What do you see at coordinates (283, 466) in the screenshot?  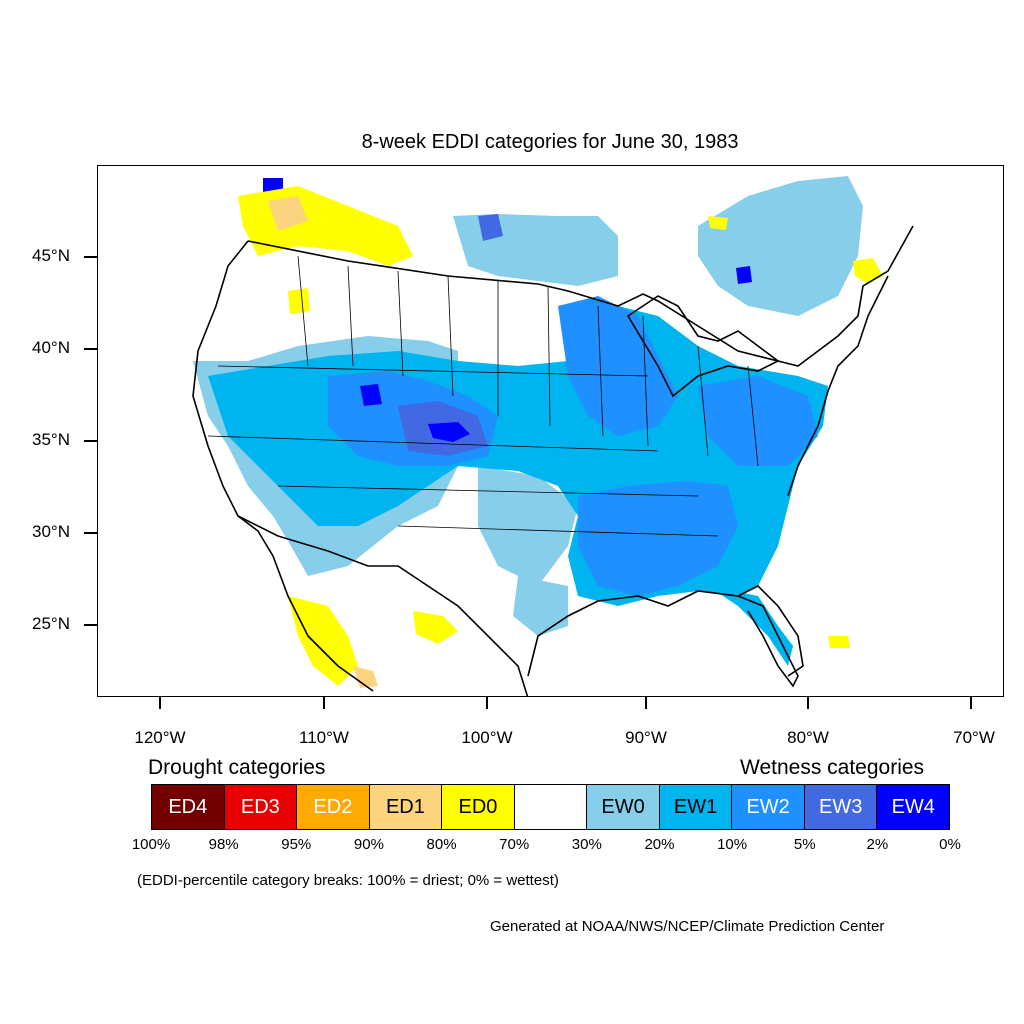 I see `west-coast` at bounding box center [283, 466].